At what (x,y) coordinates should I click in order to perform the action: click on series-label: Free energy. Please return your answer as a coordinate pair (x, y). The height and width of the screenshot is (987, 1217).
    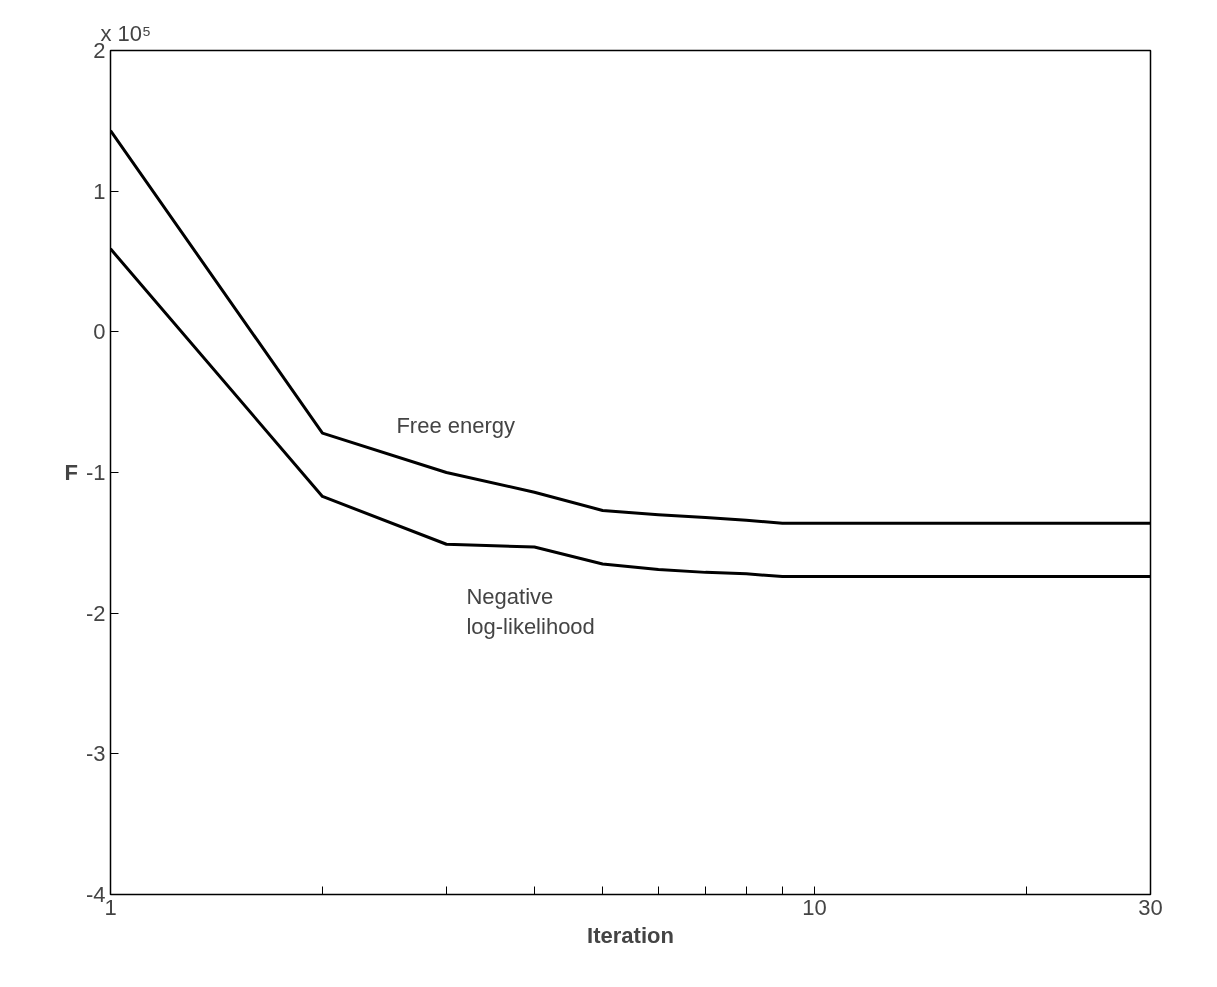
    Looking at the image, I should click on (456, 425).